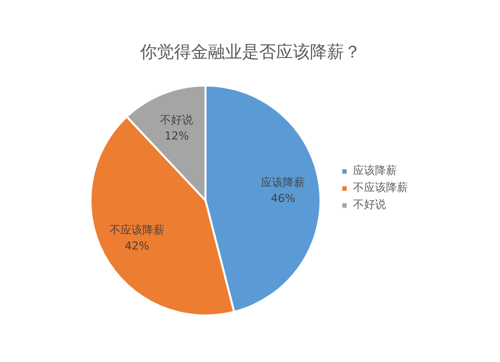 The width and height of the screenshot is (500, 362). Describe the element at coordinates (369, 204) in the screenshot. I see `legend-label: 不好说` at that location.